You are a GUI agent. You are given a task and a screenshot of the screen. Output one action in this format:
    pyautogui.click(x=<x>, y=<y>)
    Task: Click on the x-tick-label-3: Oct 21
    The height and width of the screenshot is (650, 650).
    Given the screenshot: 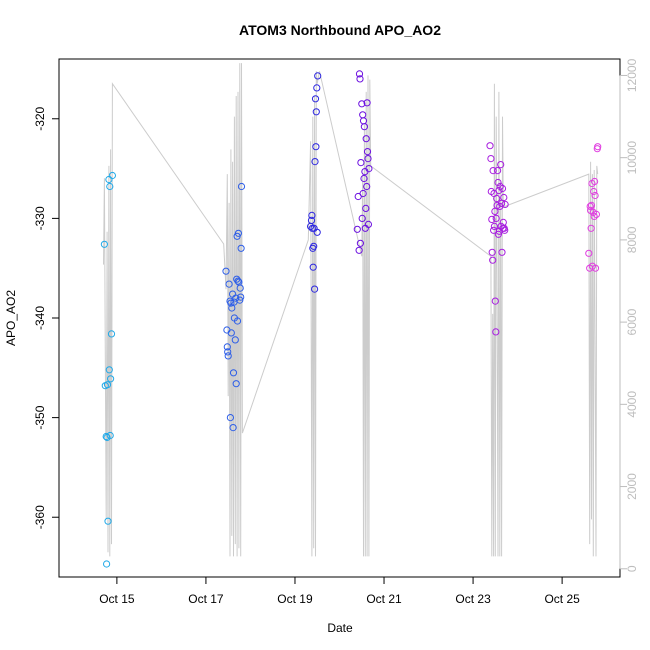 What is the action you would take?
    pyautogui.click(x=384, y=599)
    